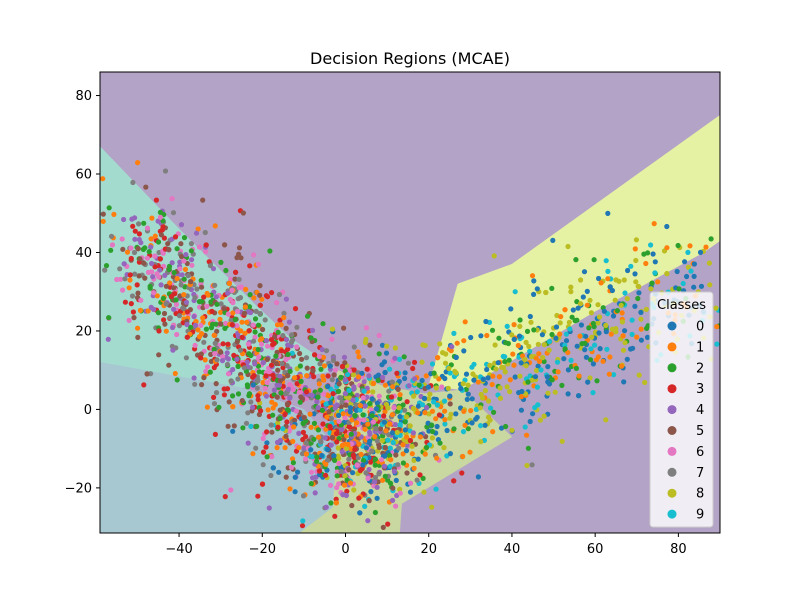 The width and height of the screenshot is (800, 600). Describe the element at coordinates (83, 331) in the screenshot. I see `y-tick-label: 20` at that location.